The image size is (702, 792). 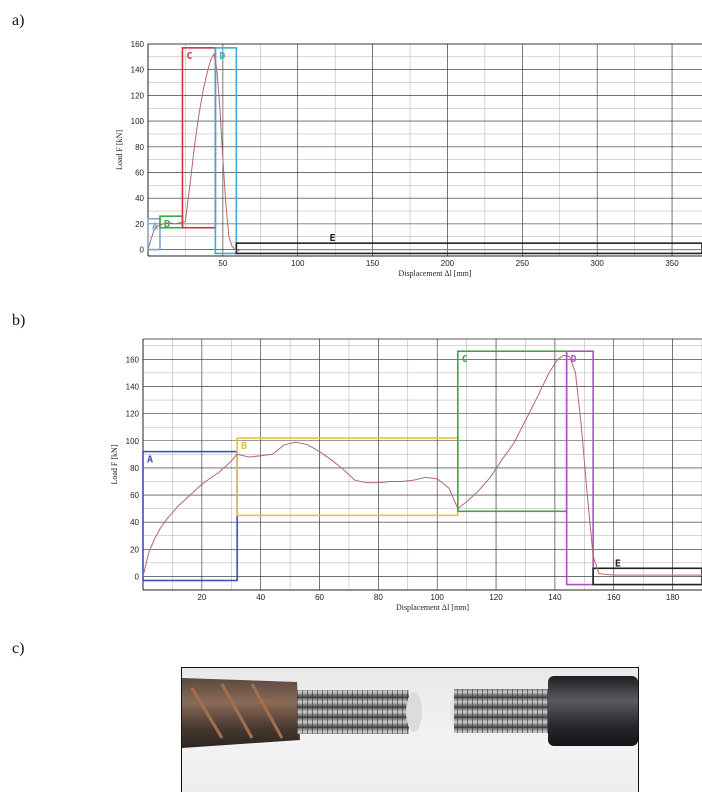 What do you see at coordinates (438, 597) in the screenshot?
I see `x-tick-label: 100` at bounding box center [438, 597].